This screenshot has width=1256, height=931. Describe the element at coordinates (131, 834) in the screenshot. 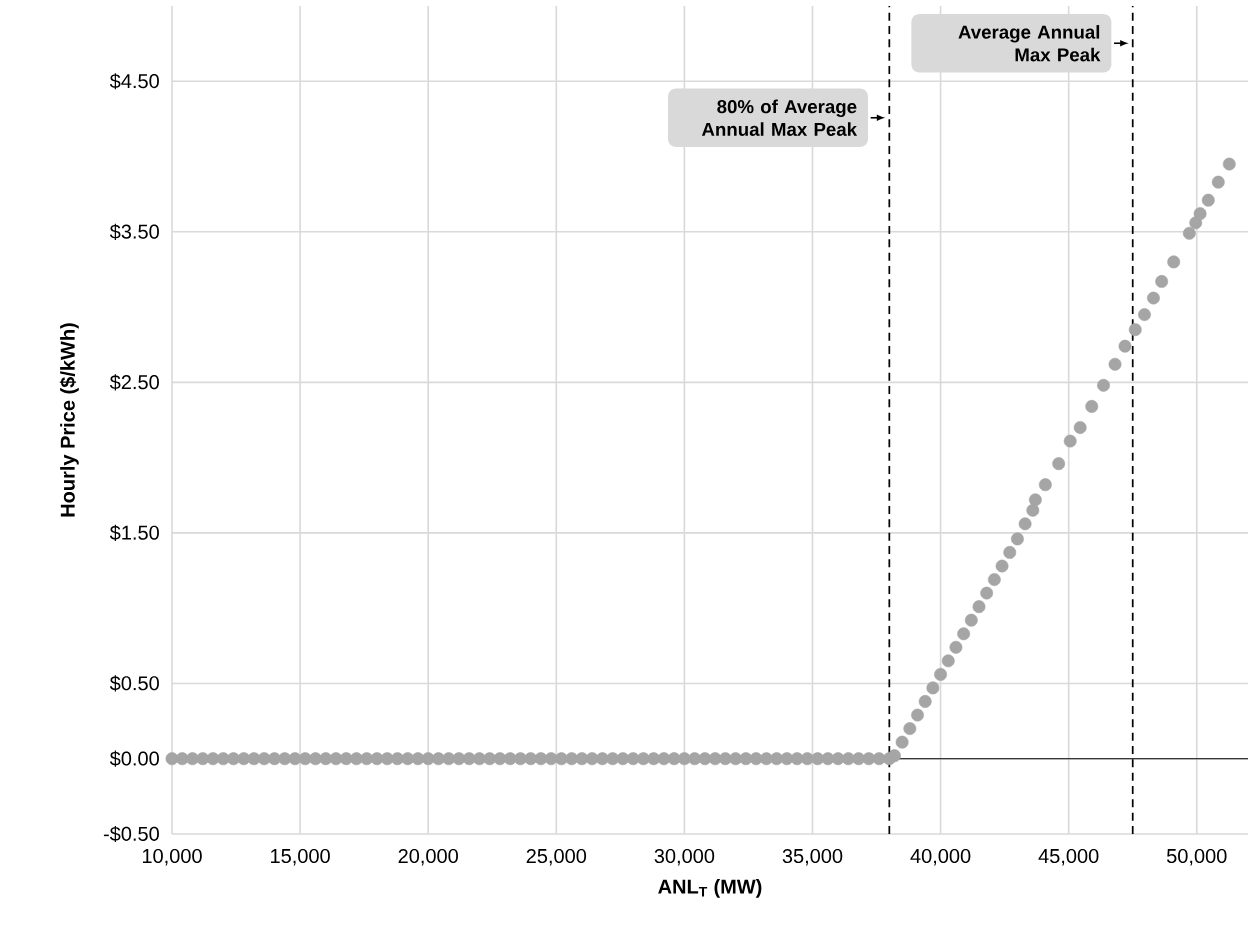

I see `y-tick-label: -$0.50` at that location.